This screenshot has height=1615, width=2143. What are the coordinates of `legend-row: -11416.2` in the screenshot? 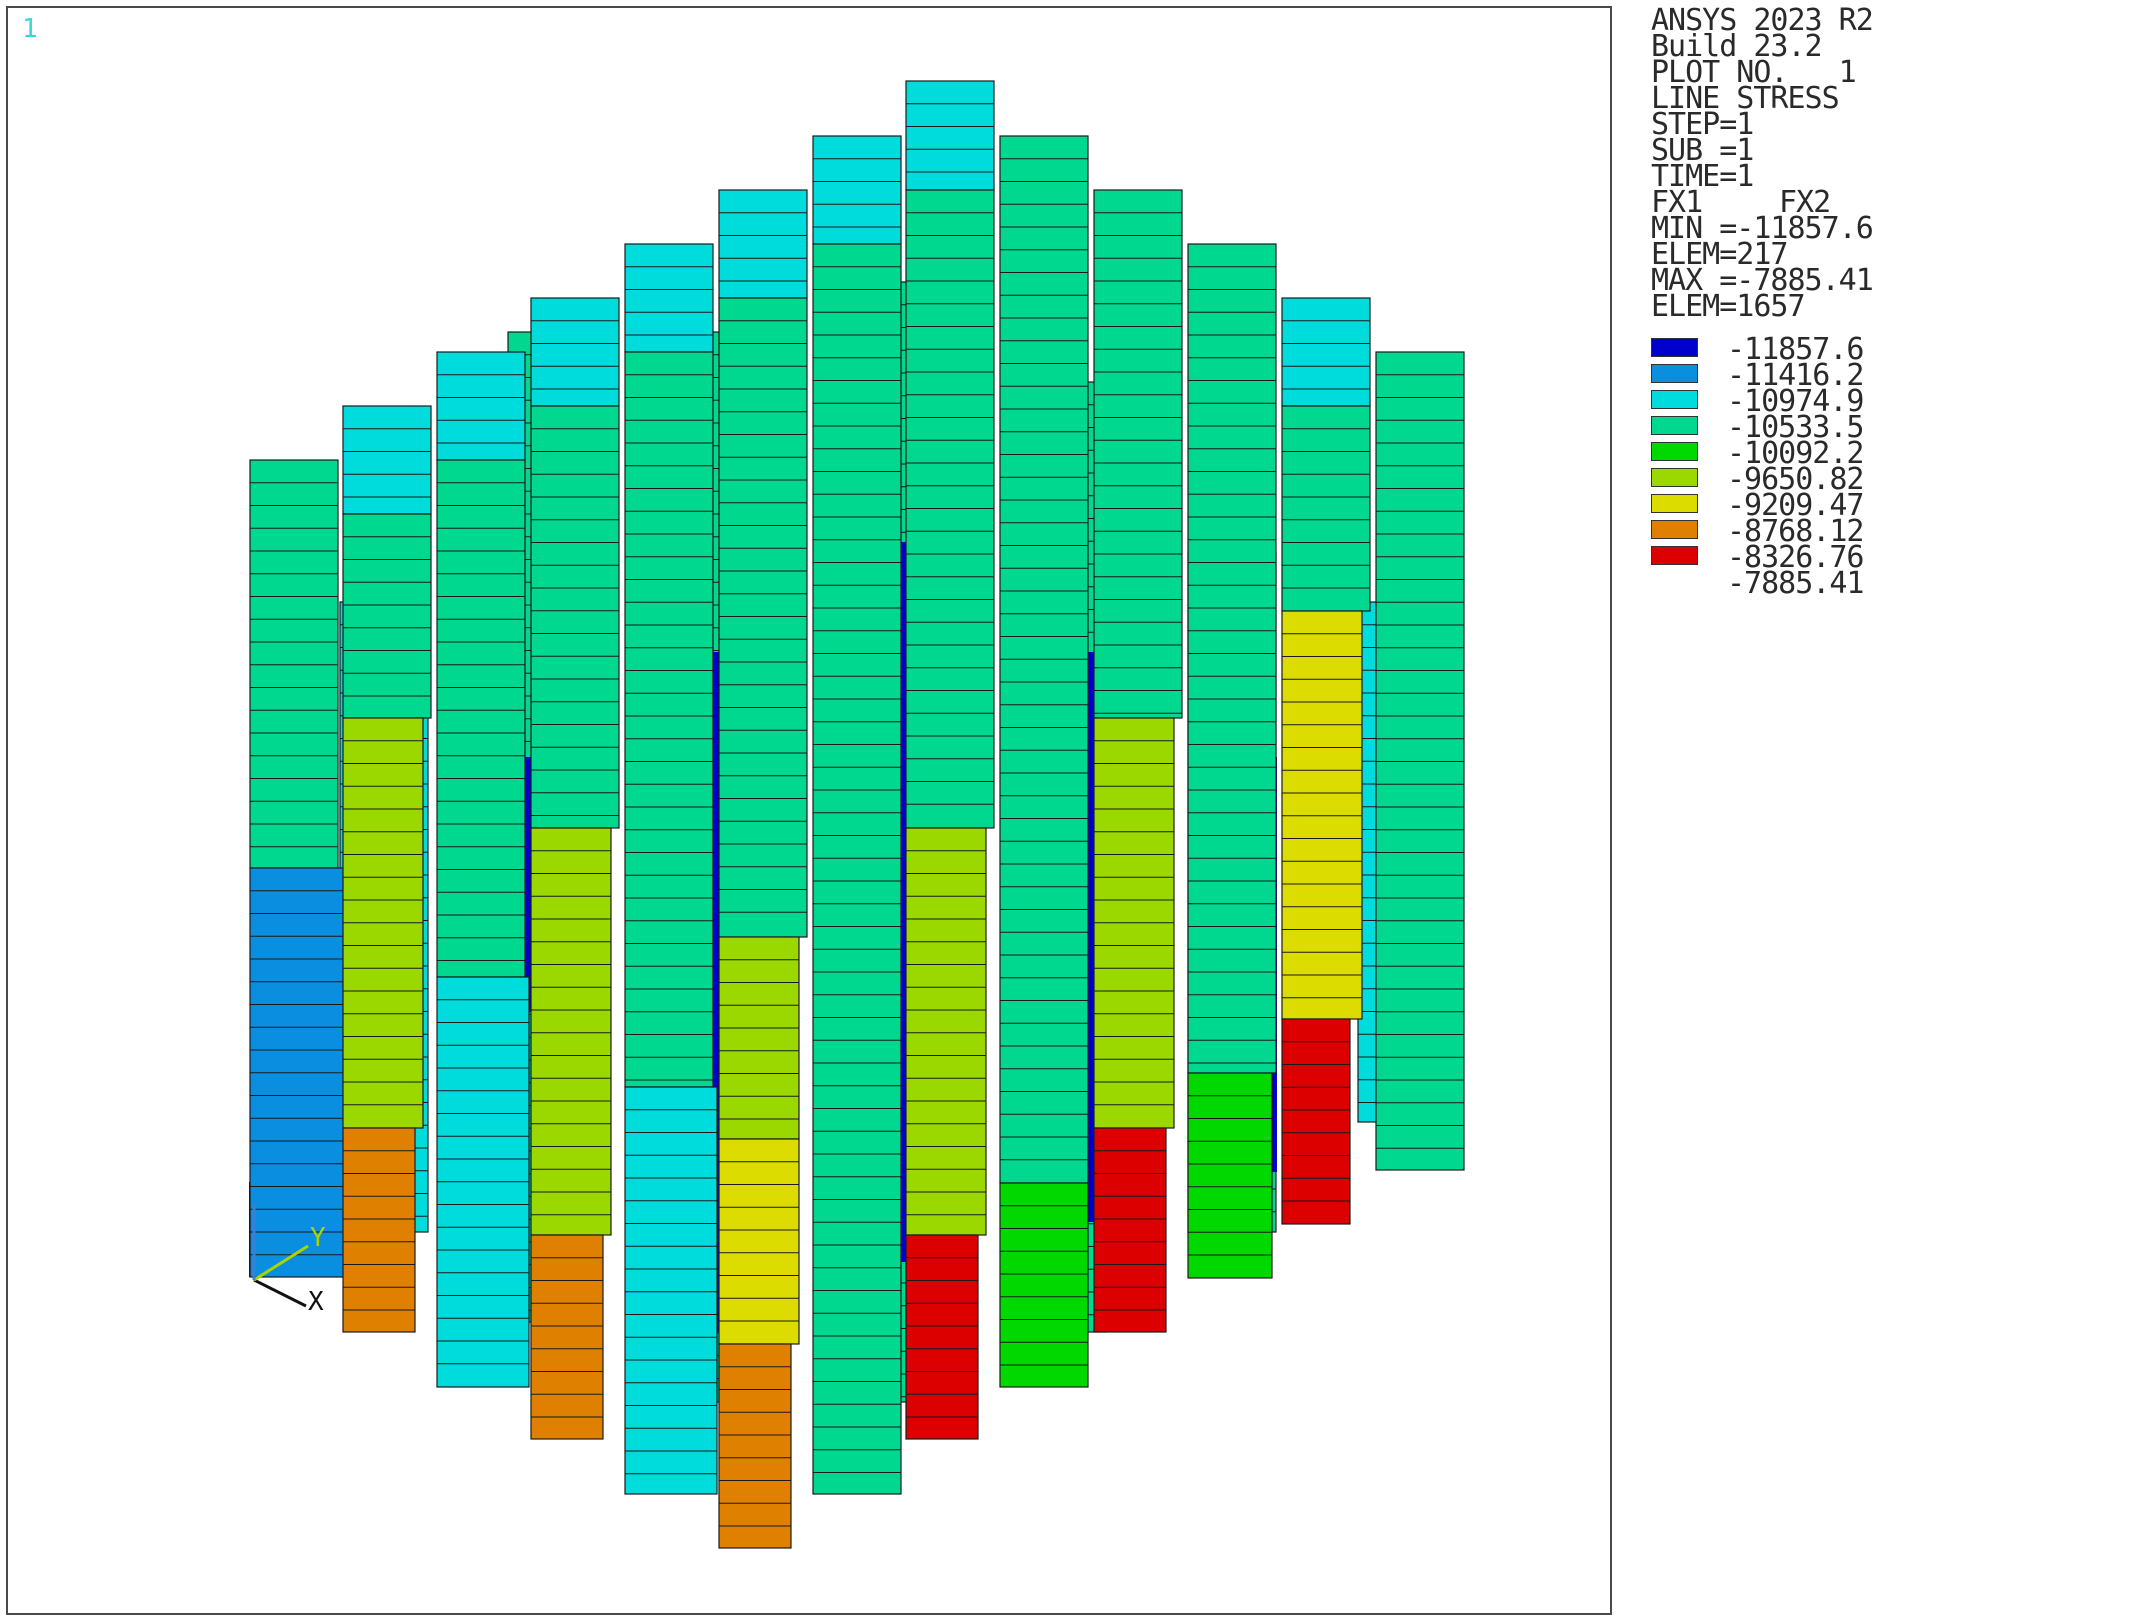 It's located at (1757, 375).